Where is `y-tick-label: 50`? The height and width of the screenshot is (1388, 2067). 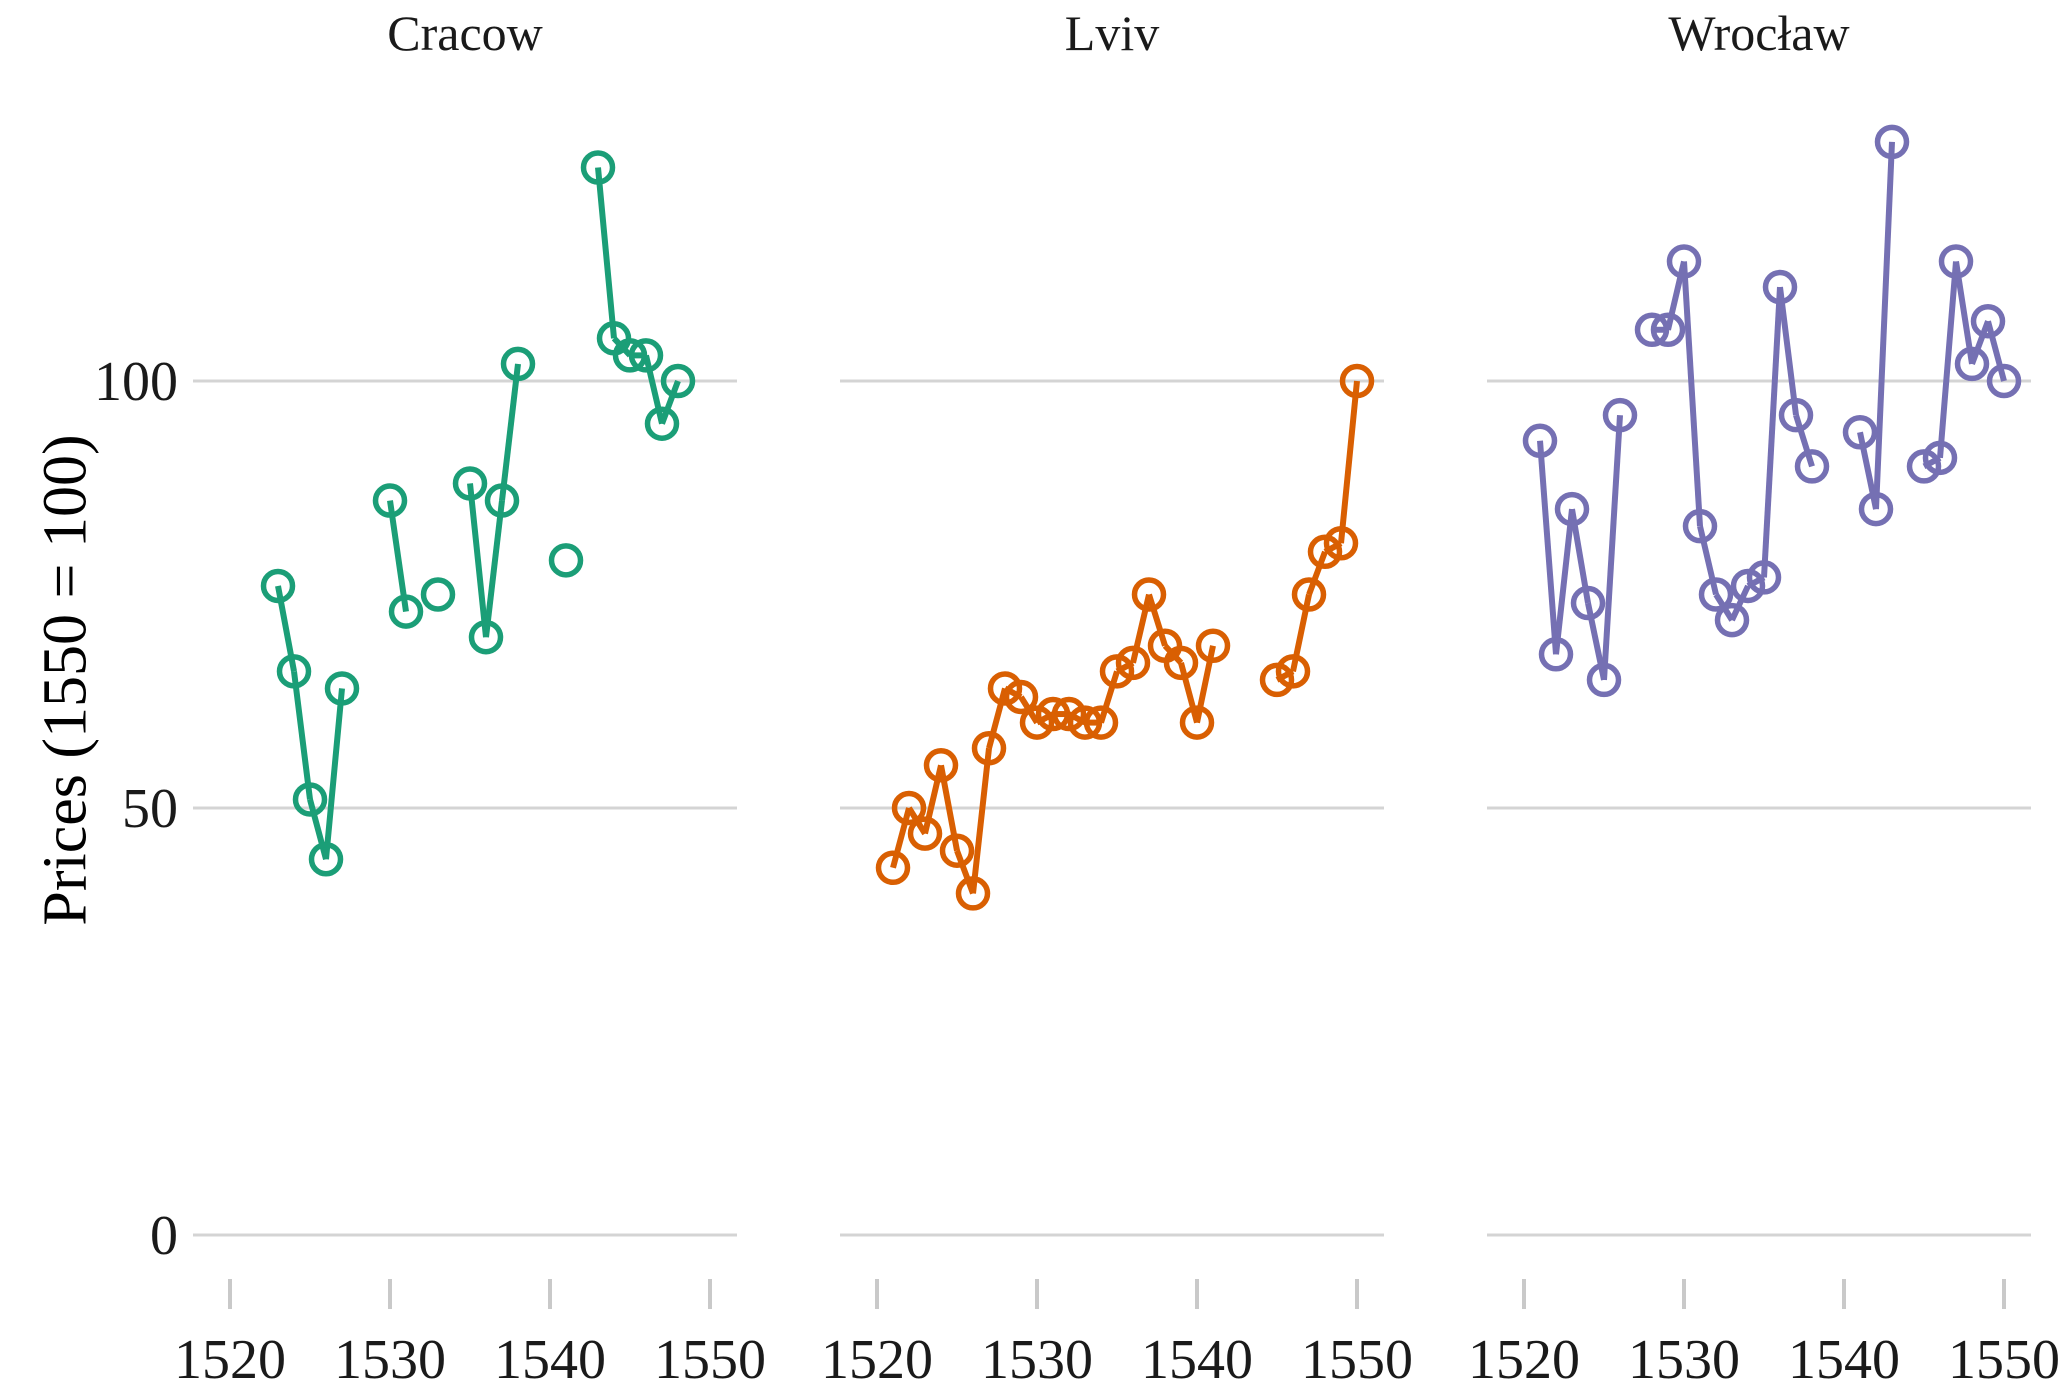
y-tick-label: 50 is located at coordinates (150, 809).